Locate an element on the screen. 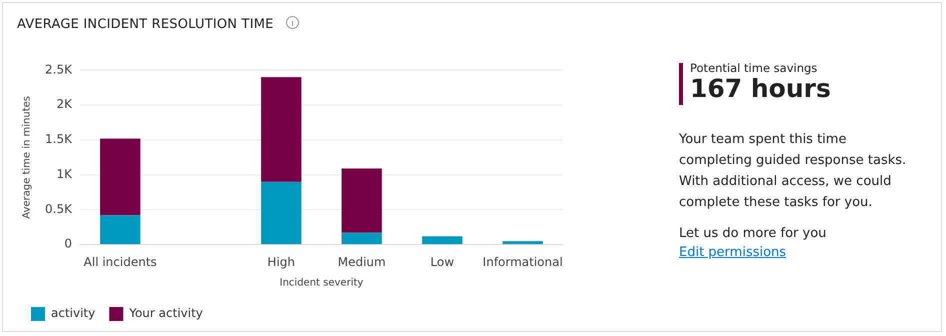  x-tick-label: Informational is located at coordinates (522, 261).